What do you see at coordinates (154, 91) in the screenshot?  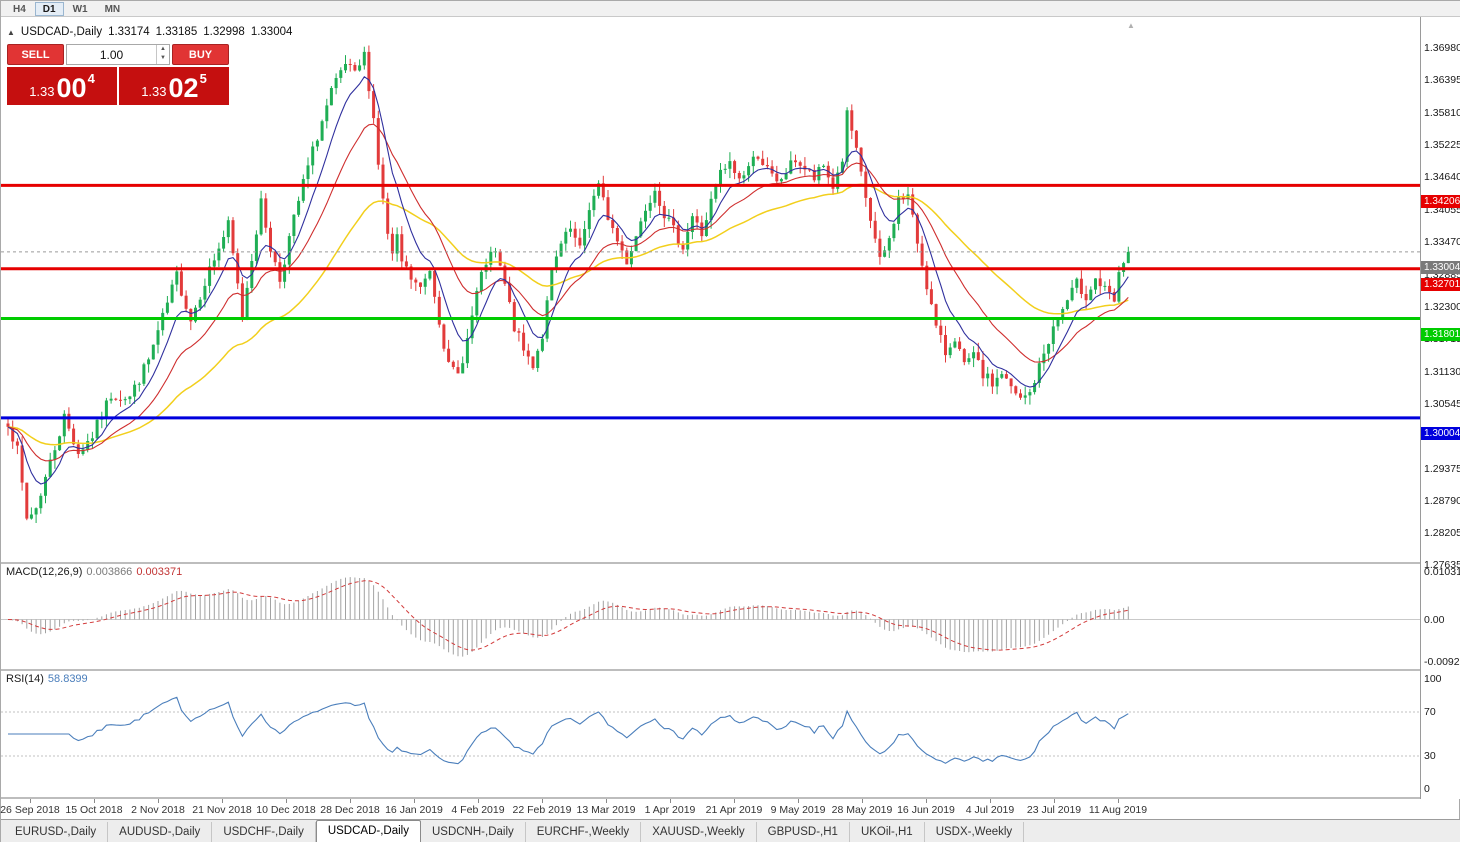 I see `buy-price-prefix: 1.33` at bounding box center [154, 91].